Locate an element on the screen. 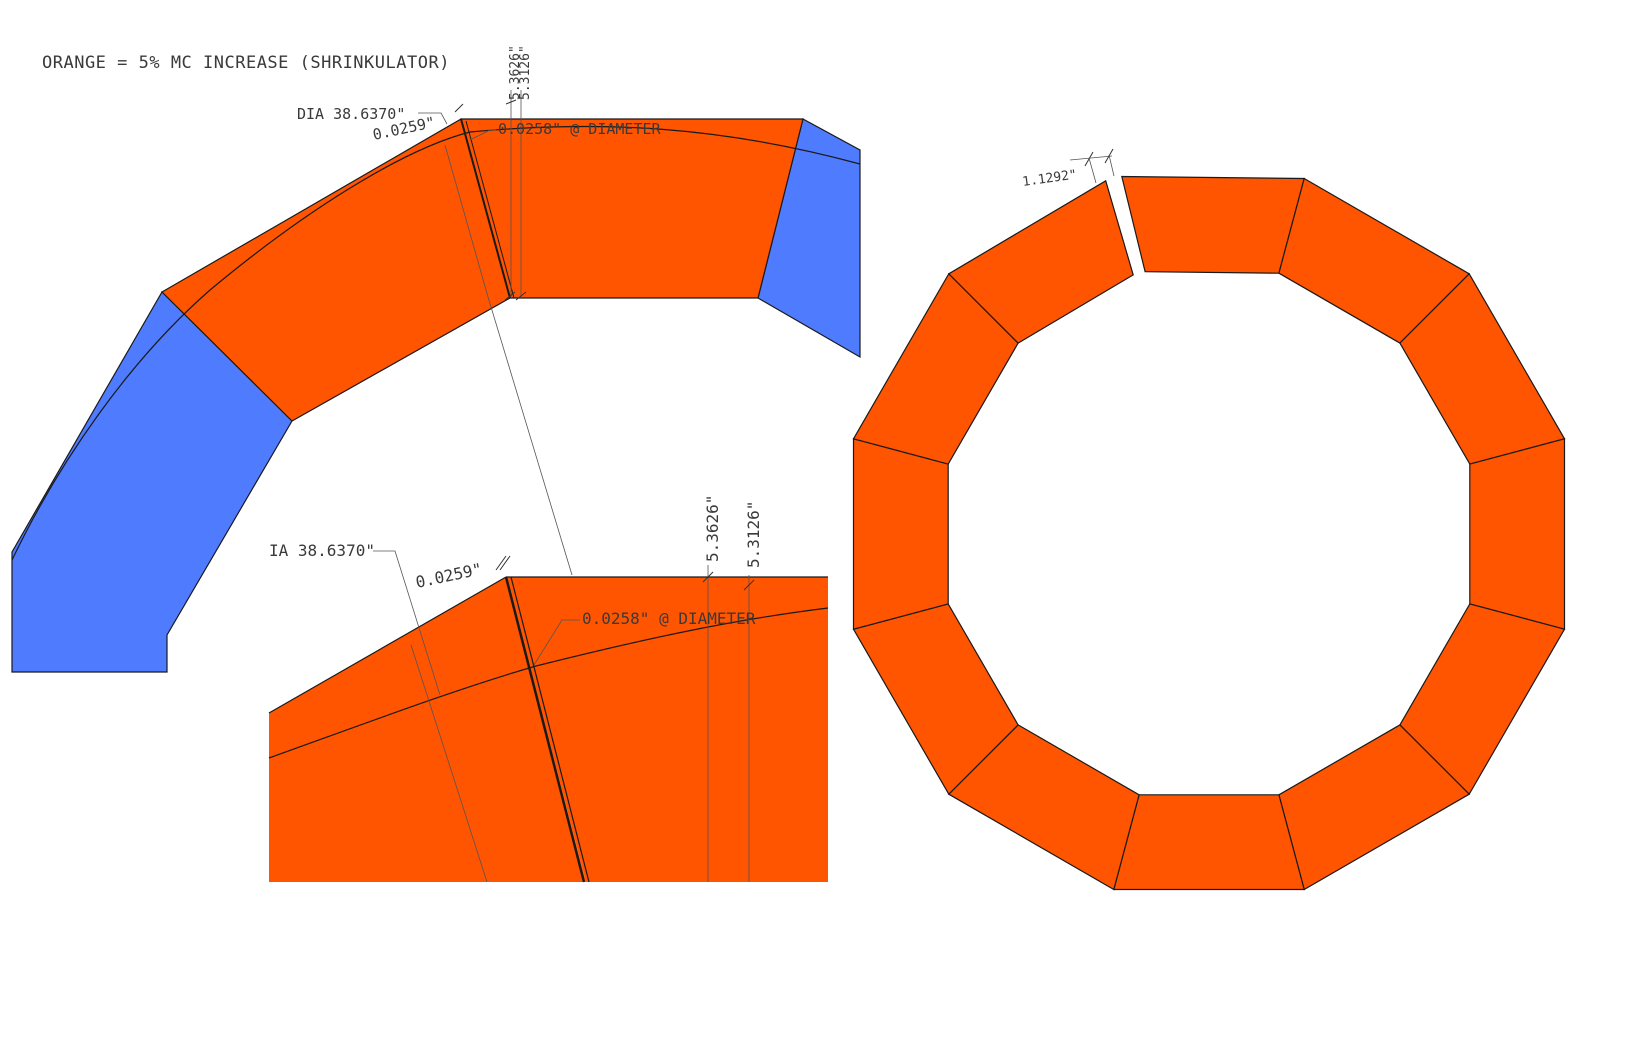 The height and width of the screenshot is (1056, 1632). zoom-dia-label: IA 38.6370" is located at coordinates (322, 550).